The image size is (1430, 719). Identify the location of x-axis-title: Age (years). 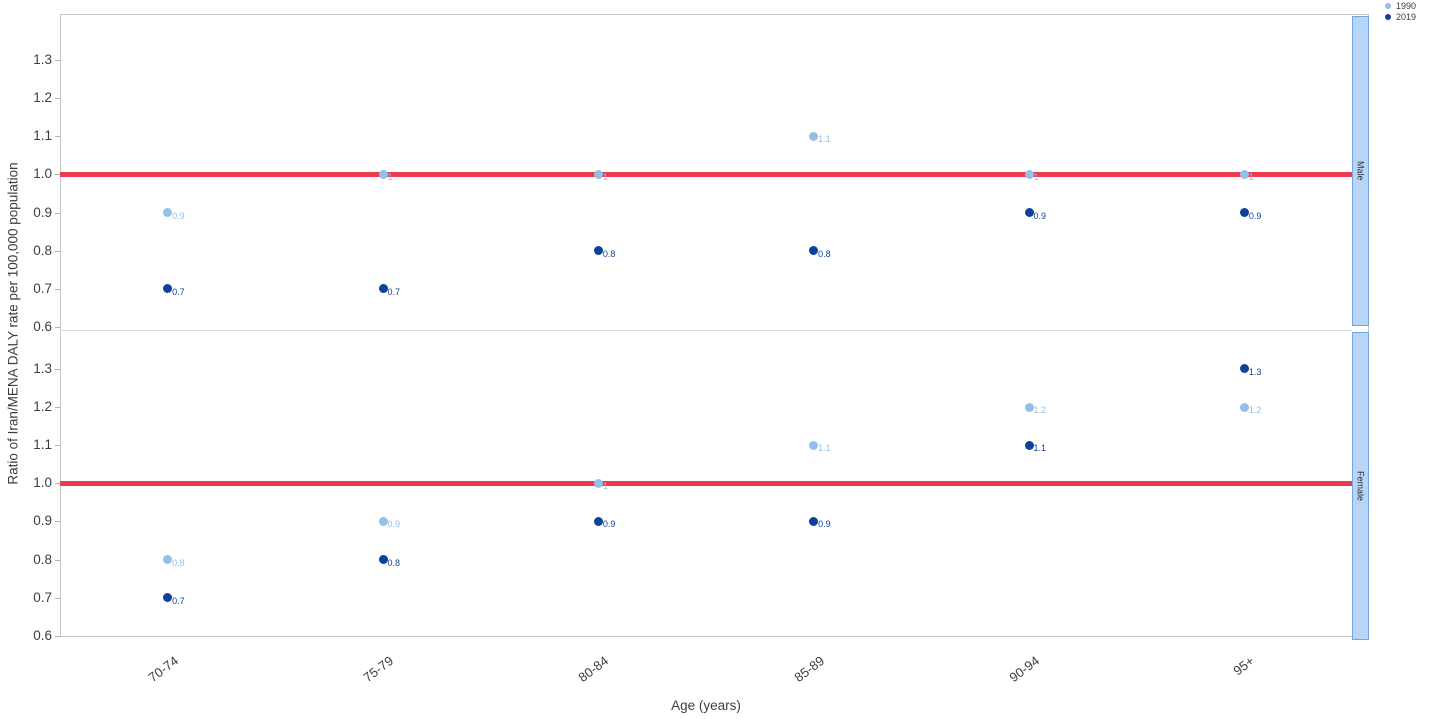
(706, 705).